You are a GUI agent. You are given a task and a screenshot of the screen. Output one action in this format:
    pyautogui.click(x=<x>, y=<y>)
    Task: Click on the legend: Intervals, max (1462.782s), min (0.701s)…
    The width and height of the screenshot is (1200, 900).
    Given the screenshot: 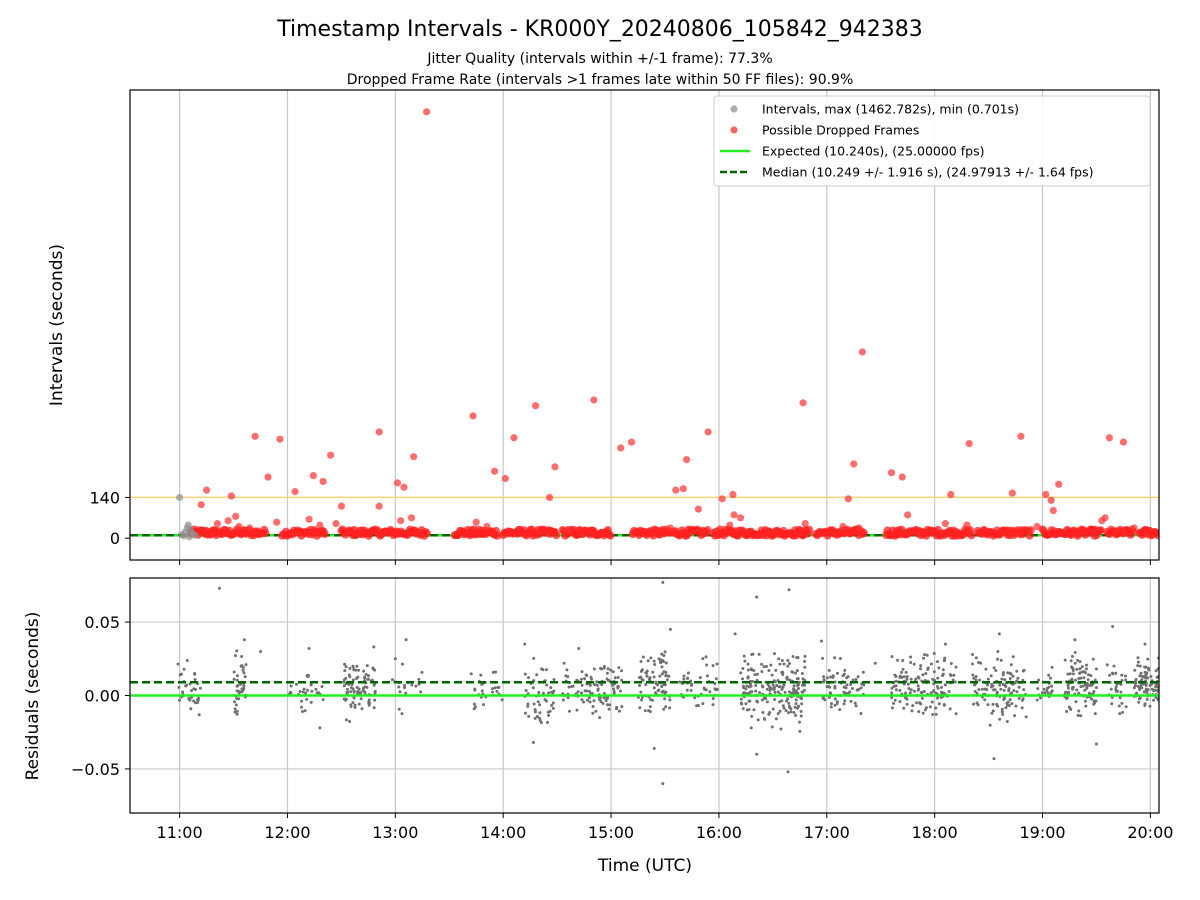 What is the action you would take?
    pyautogui.click(x=932, y=141)
    